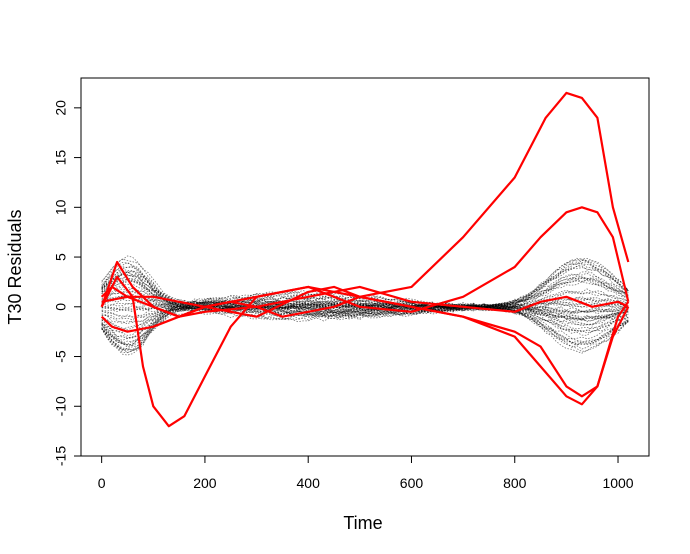  Describe the element at coordinates (61, 456) in the screenshot. I see `y-tick-label: -15` at that location.